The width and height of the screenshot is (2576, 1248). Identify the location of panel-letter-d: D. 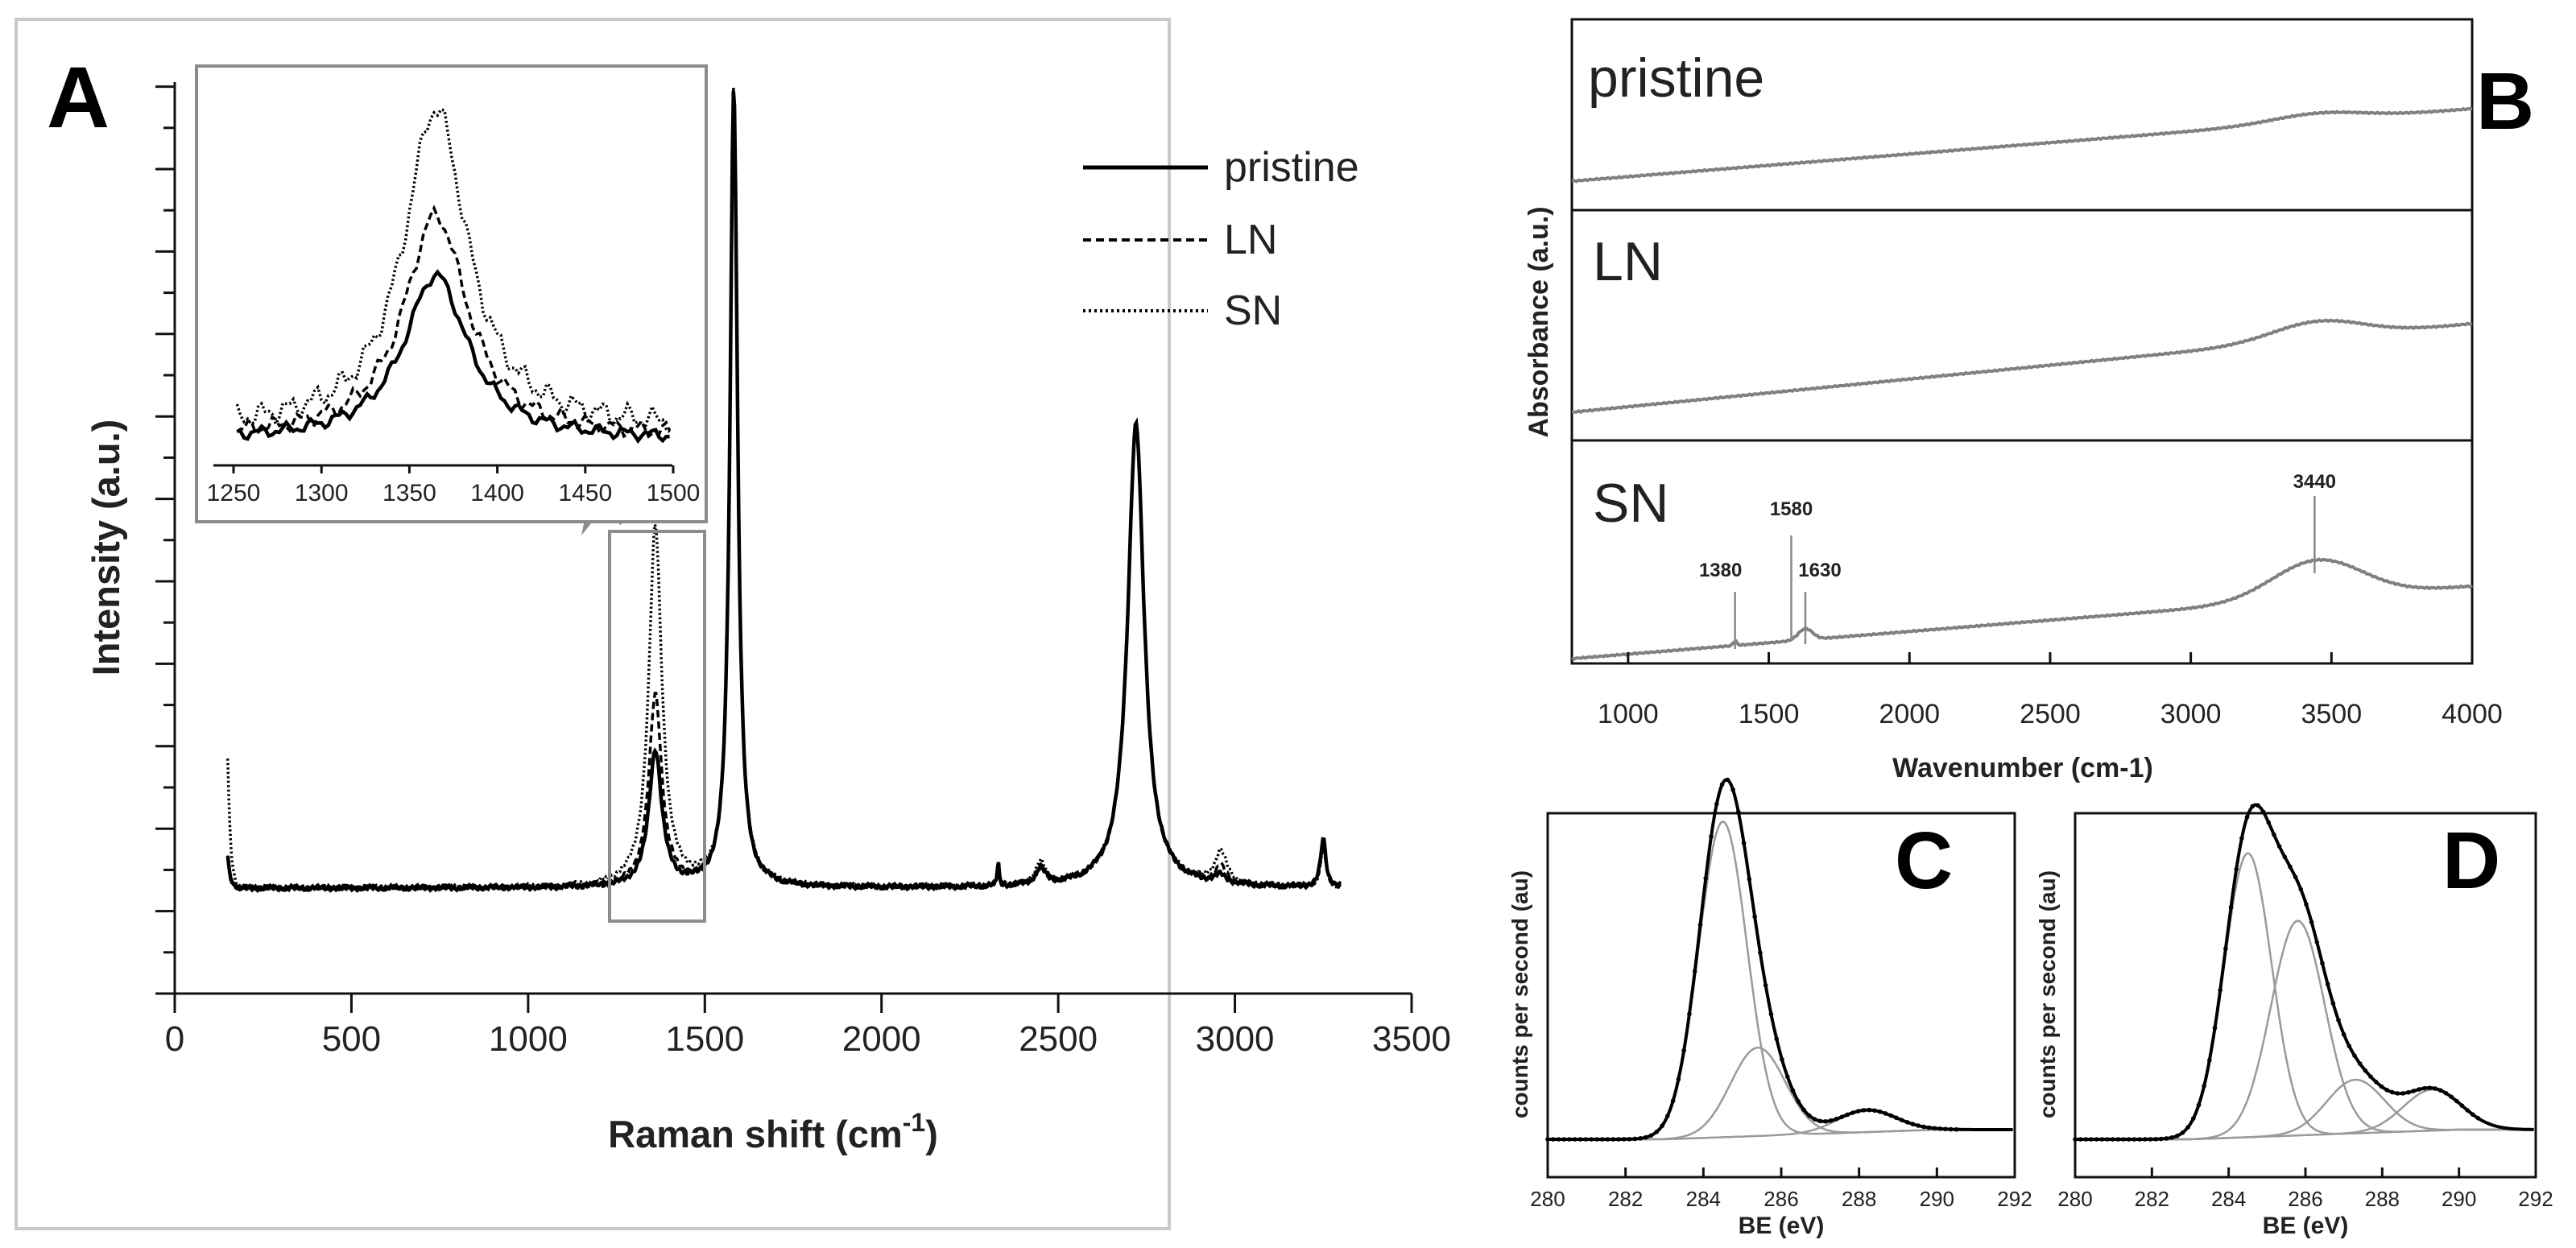
(2471, 861).